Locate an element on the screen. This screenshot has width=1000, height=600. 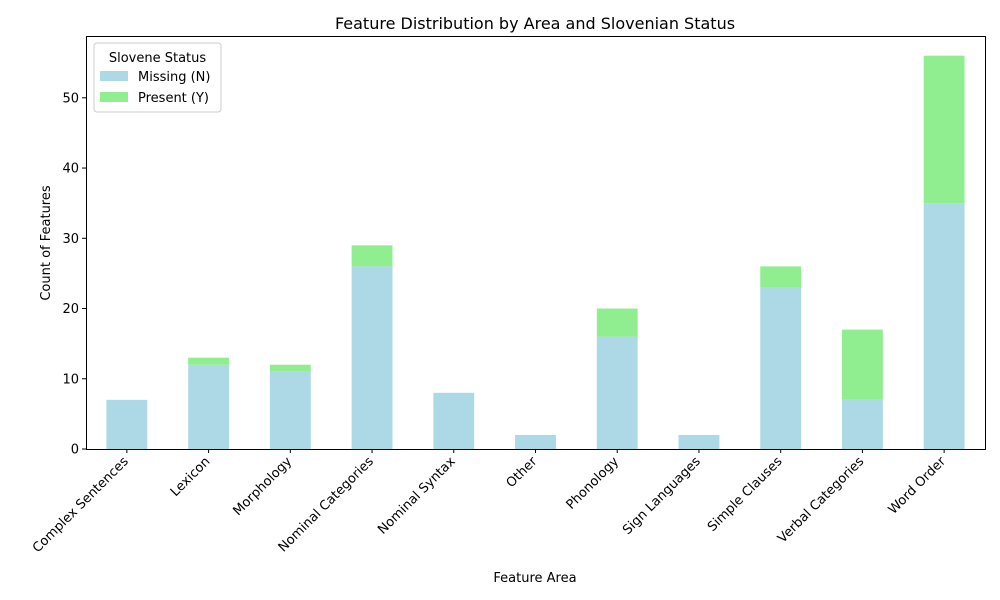
bar-sign-languages-missing is located at coordinates (699, 441).